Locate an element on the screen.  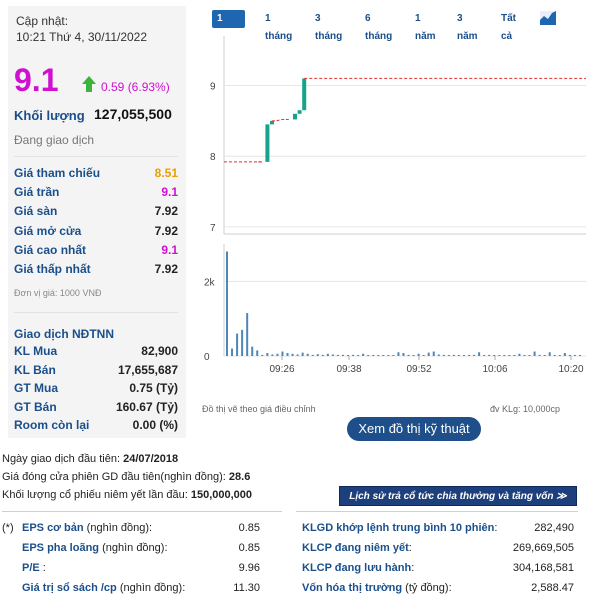
tab-period: 3 năm is located at coordinates (467, 27).